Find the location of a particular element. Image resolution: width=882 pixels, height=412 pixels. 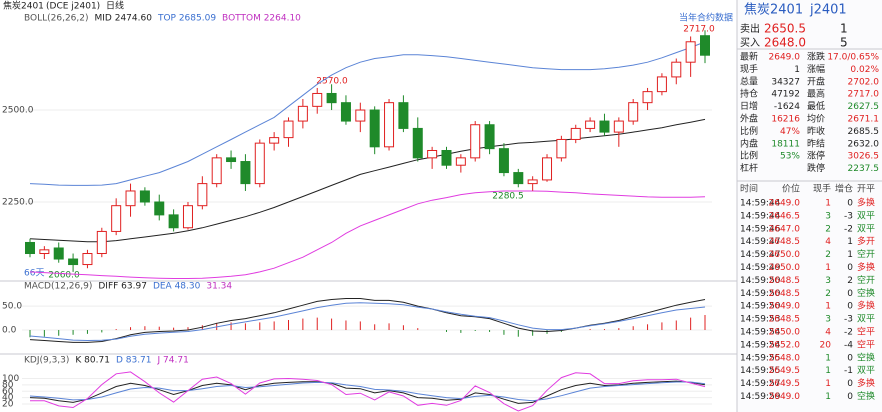

legend-entry: MACD(12,26,9) is located at coordinates (58, 287).